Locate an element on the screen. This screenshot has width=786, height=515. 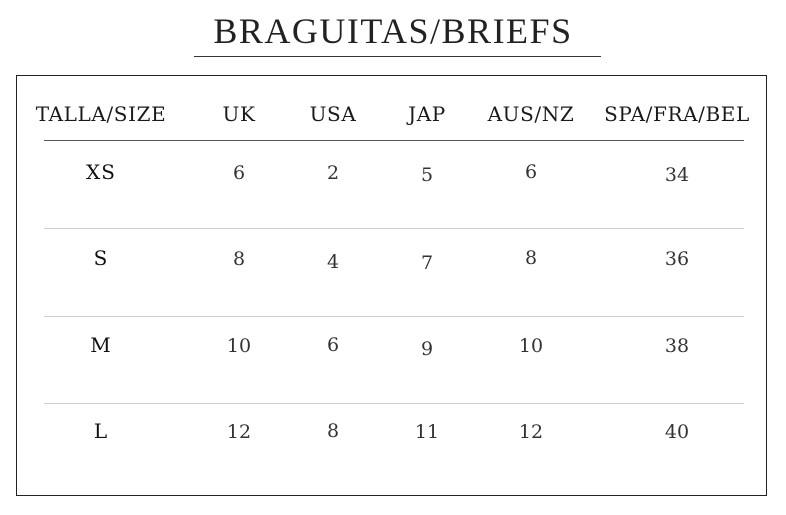
jap-value: 5 is located at coordinates (427, 175).